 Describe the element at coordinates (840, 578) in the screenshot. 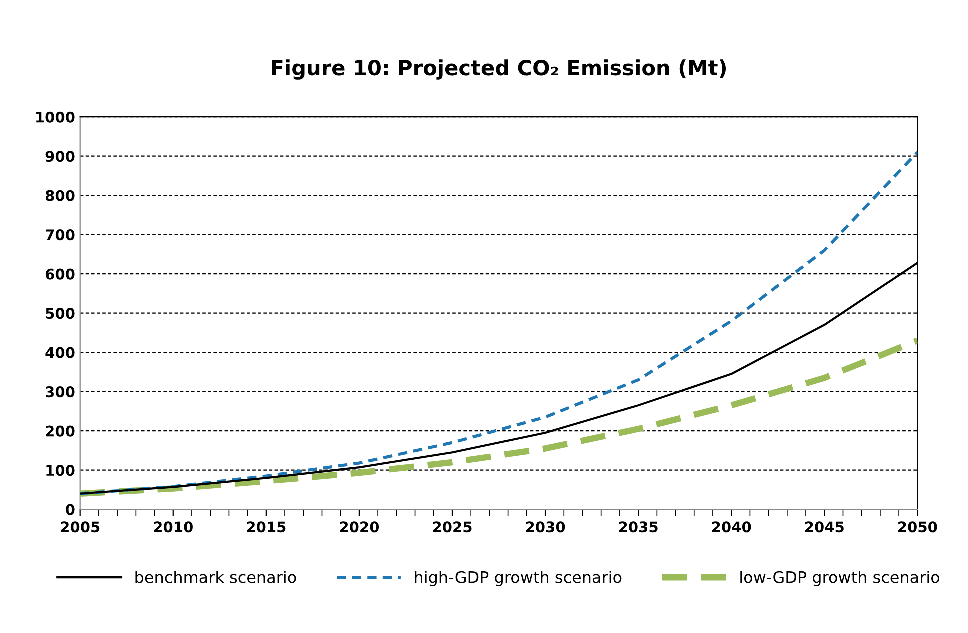

I see `legend-label: low-GDP growth scenario` at that location.